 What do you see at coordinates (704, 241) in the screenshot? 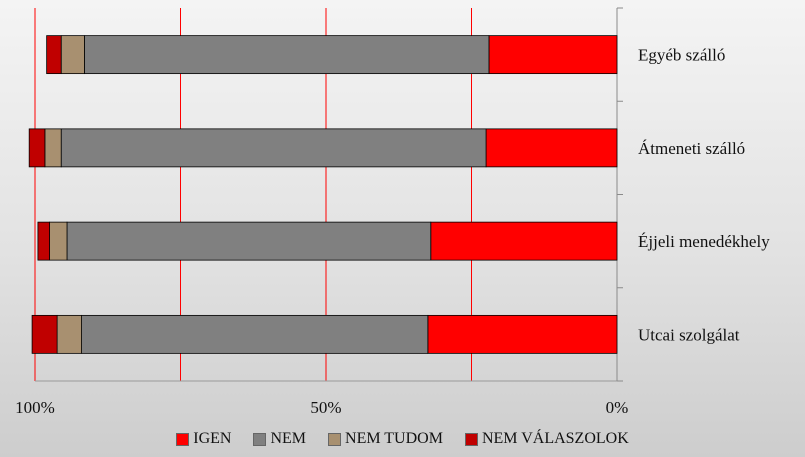
I see `category-label: Éjjeli menedékhely` at bounding box center [704, 241].